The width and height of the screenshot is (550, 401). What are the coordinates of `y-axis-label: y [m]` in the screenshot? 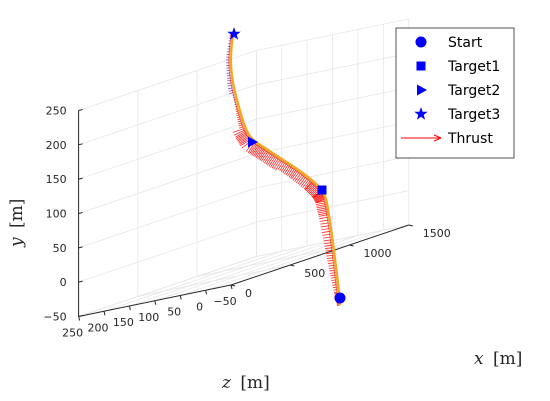 It's located at (17, 223).